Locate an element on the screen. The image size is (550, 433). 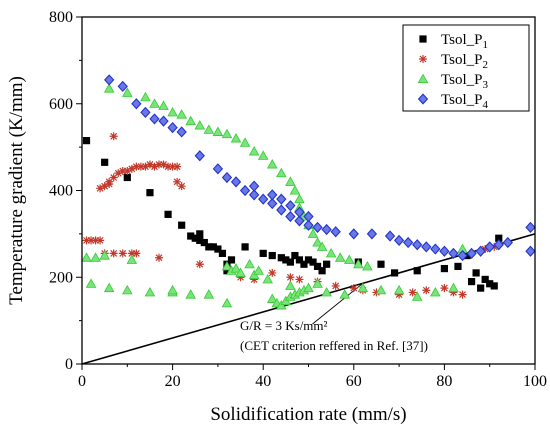
x-tick-label: 20 is located at coordinates (173, 381).